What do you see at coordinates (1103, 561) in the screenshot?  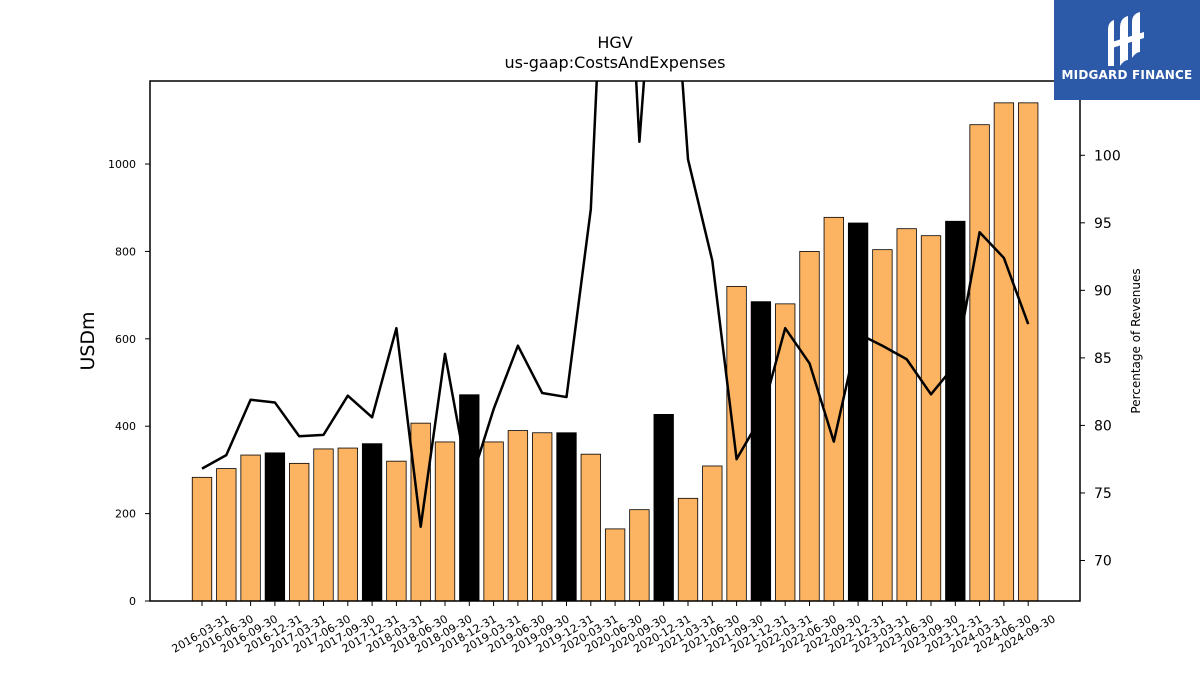 I see `y2tick-label: 70` at bounding box center [1103, 561].